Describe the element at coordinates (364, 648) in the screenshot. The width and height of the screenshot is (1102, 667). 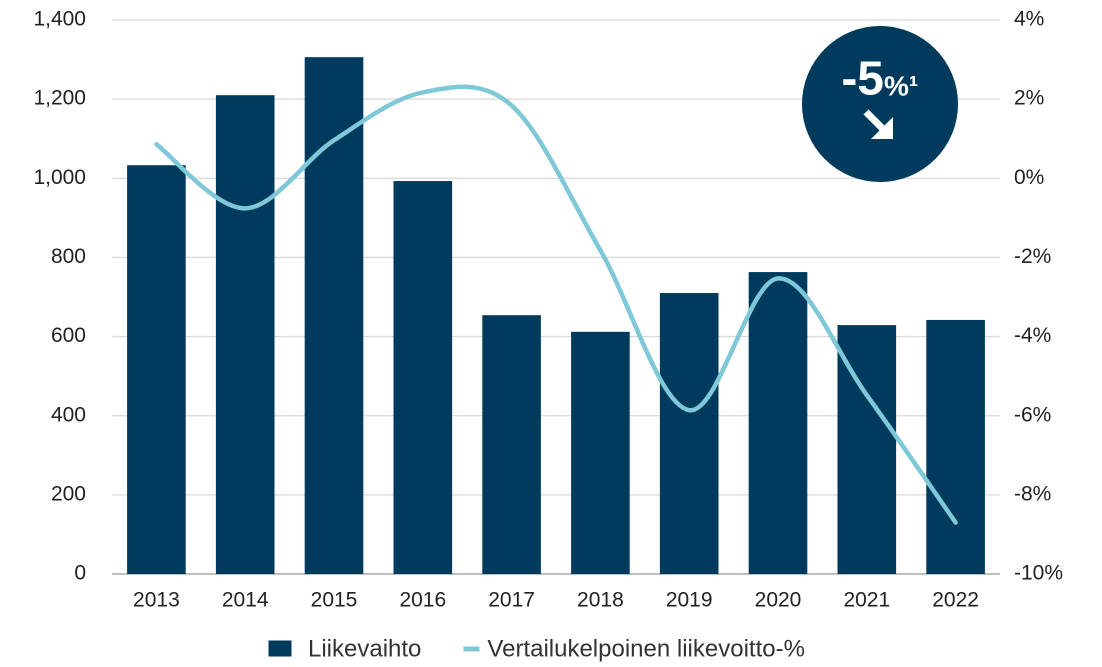
I see `legend-label: Liikevaihto` at that location.